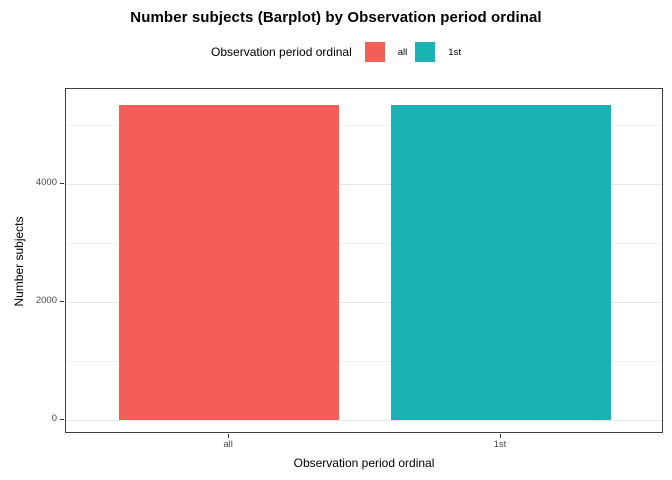 The height and width of the screenshot is (480, 672). Describe the element at coordinates (364, 302) in the screenshot. I see `gridline-major-2000` at that location.